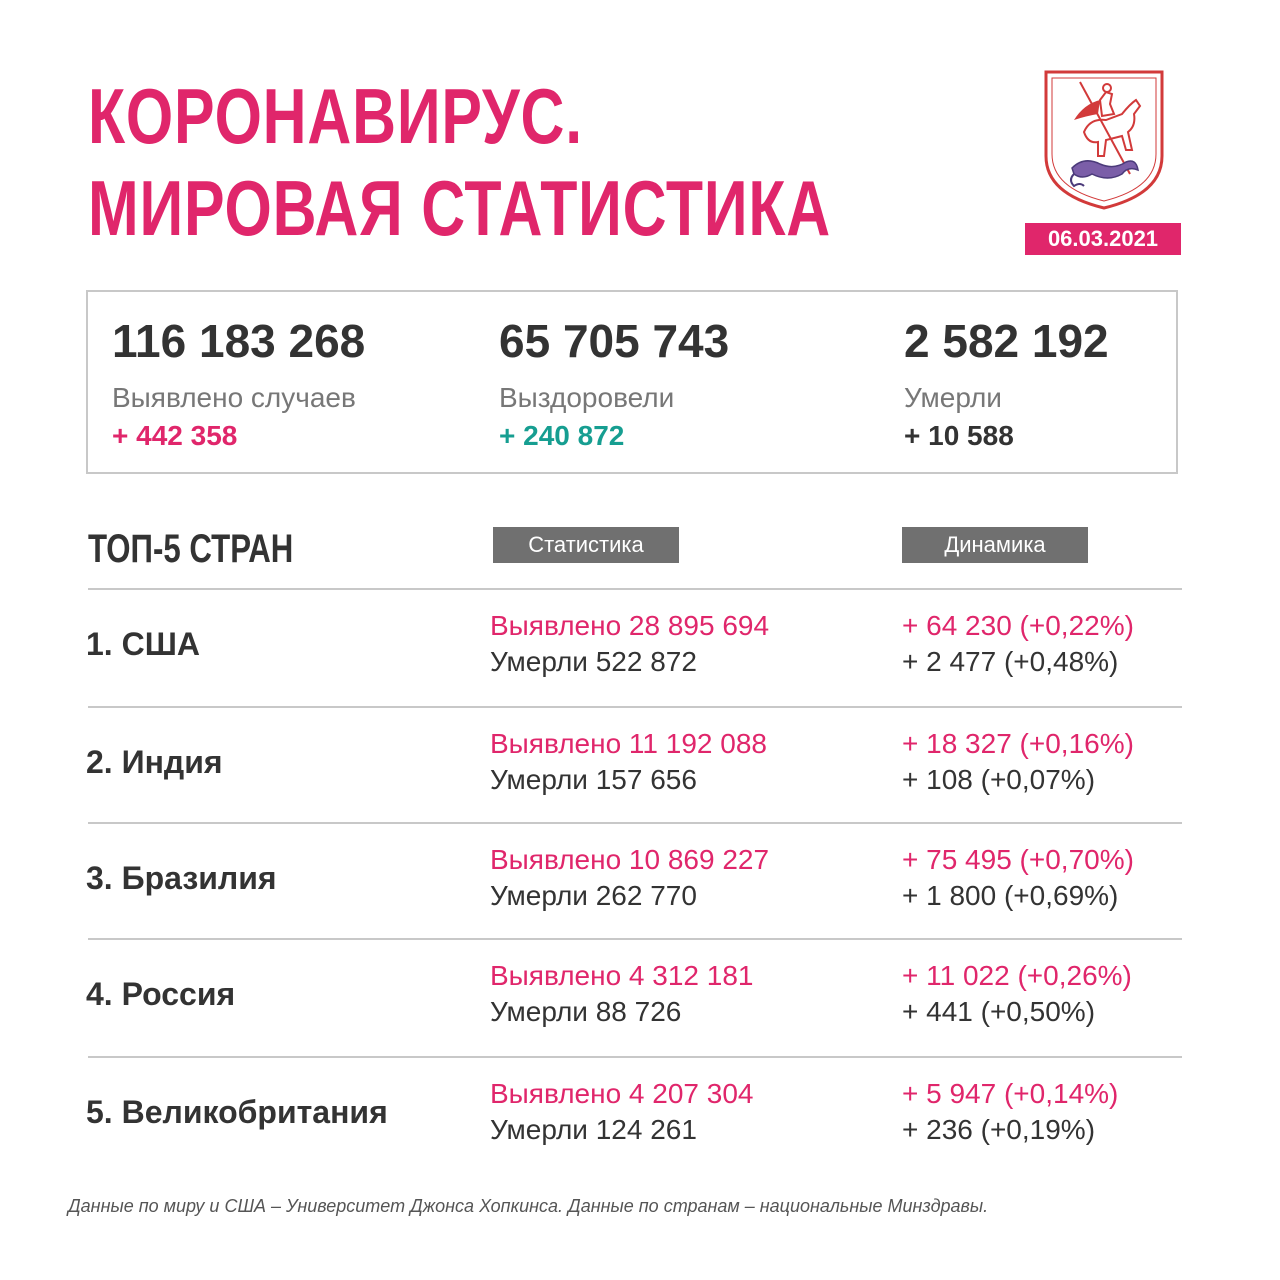  Describe the element at coordinates (999, 779) in the screenshot. I see `deaths-dynamics: + 108 (+0,07%)` at that location.